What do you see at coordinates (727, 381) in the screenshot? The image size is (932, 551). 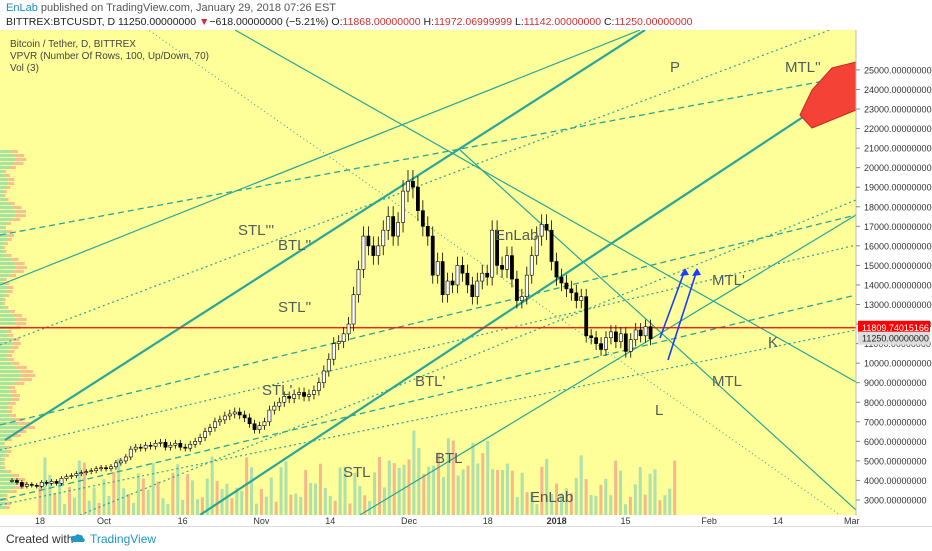 I see `trendline-label: MTL` at bounding box center [727, 381].